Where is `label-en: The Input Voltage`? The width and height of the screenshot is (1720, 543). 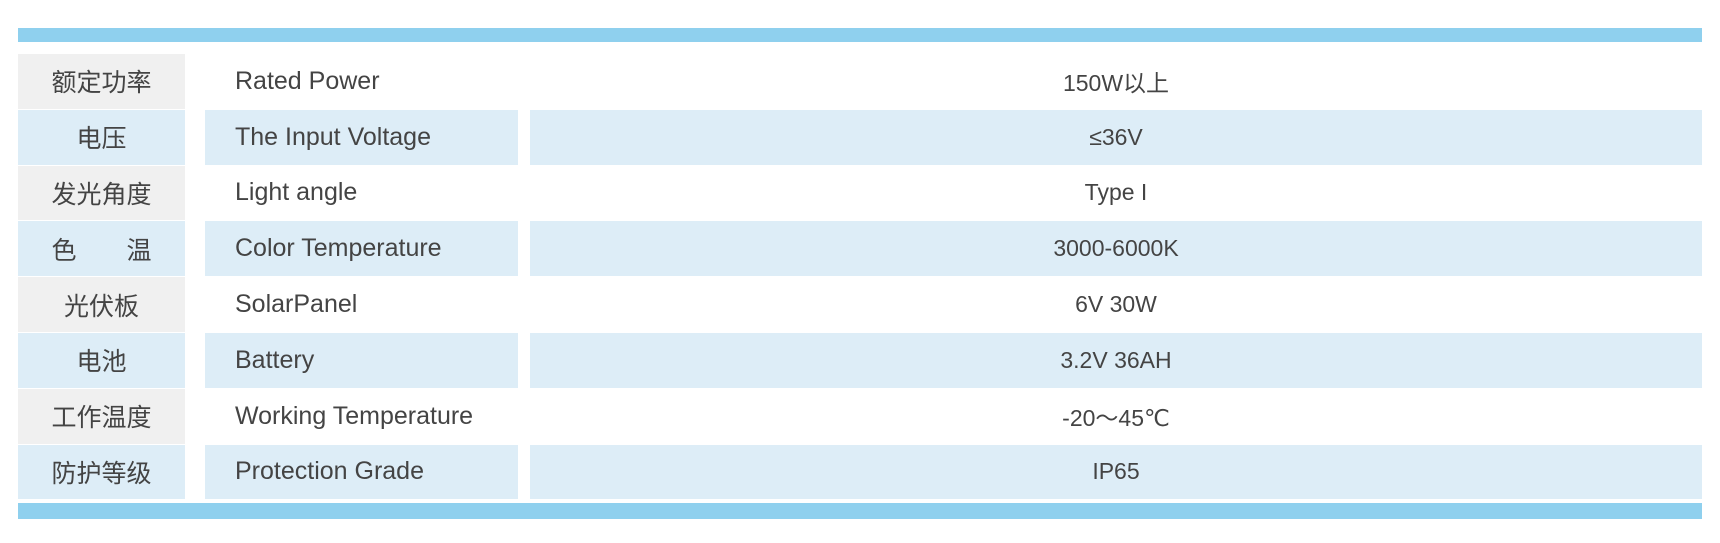
label-en: The Input Voltage is located at coordinates (361, 137).